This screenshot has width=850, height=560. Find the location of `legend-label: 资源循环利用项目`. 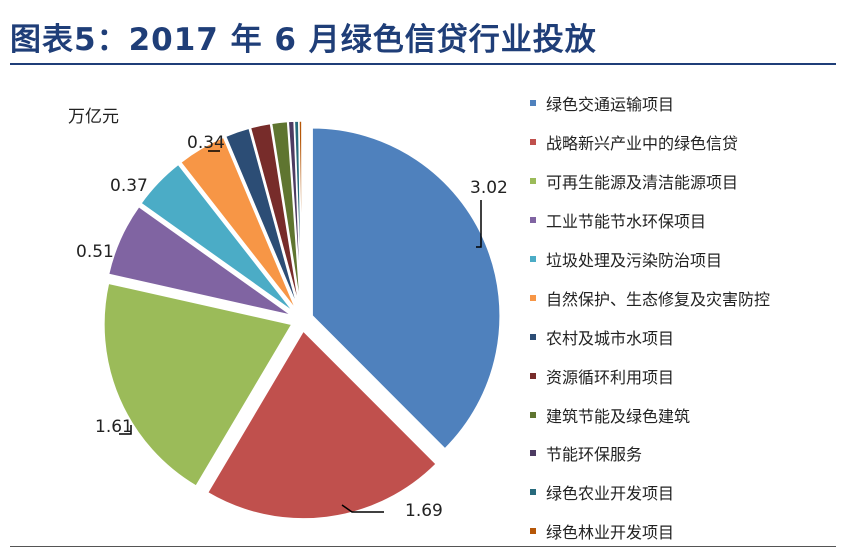

legend-label: 资源循环利用项目 is located at coordinates (610, 377).